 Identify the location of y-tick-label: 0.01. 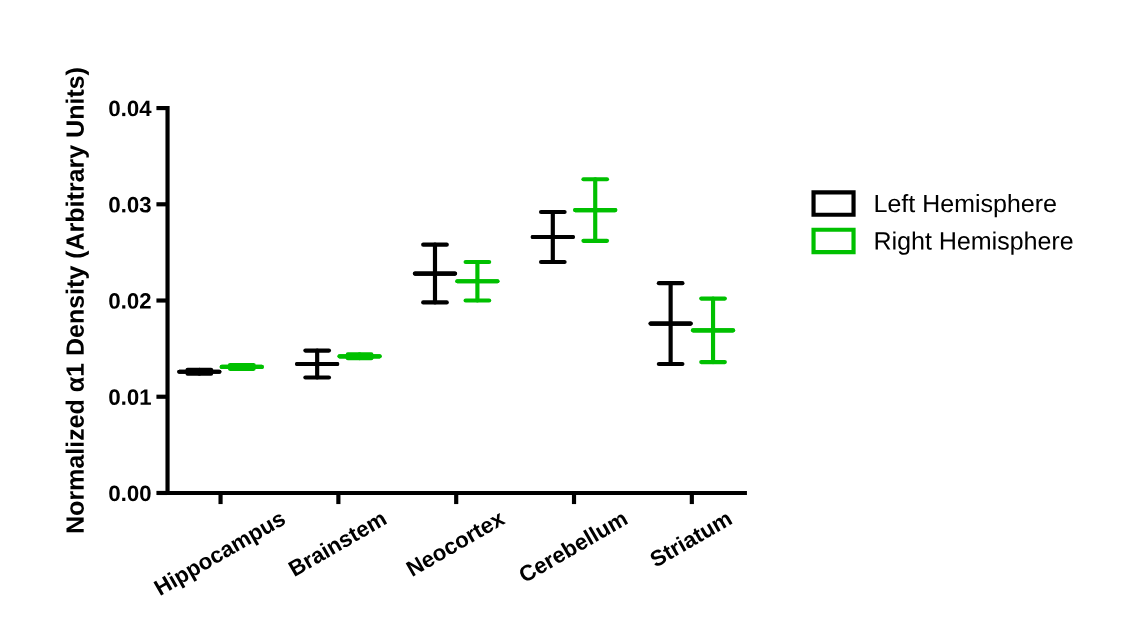
(130, 397).